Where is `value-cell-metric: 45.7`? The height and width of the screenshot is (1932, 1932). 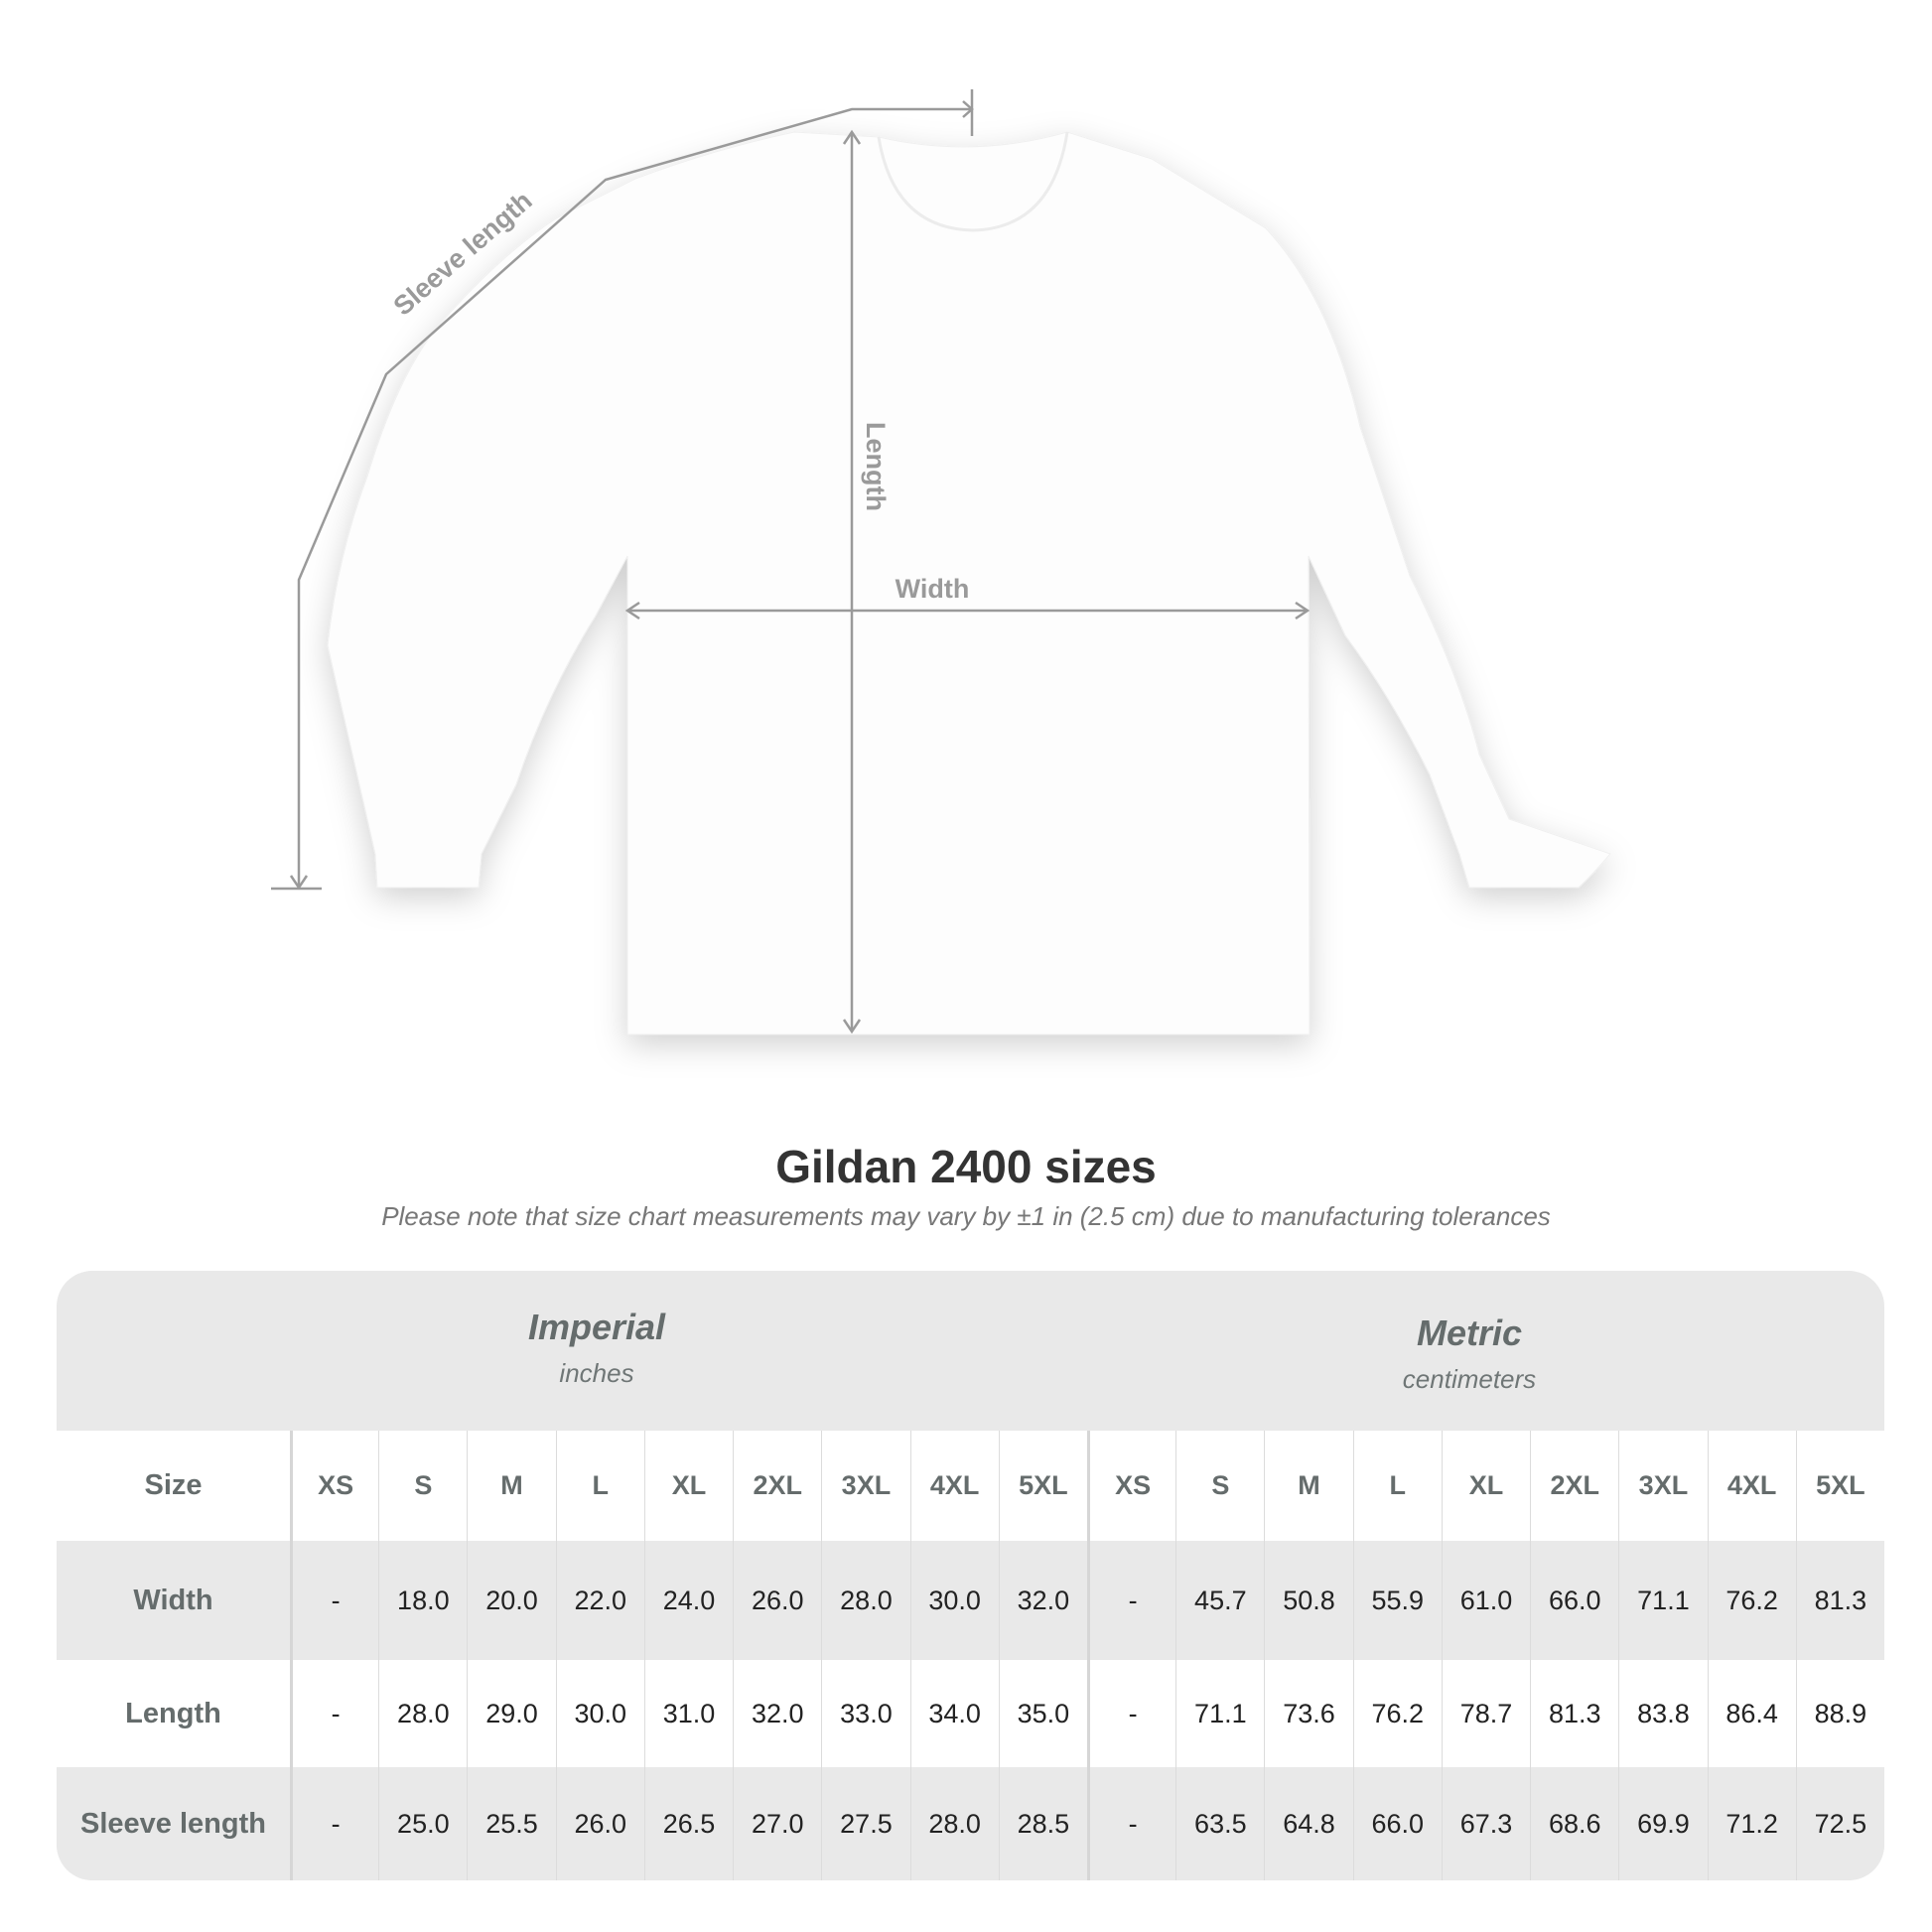 value-cell-metric: 45.7 is located at coordinates (1220, 1600).